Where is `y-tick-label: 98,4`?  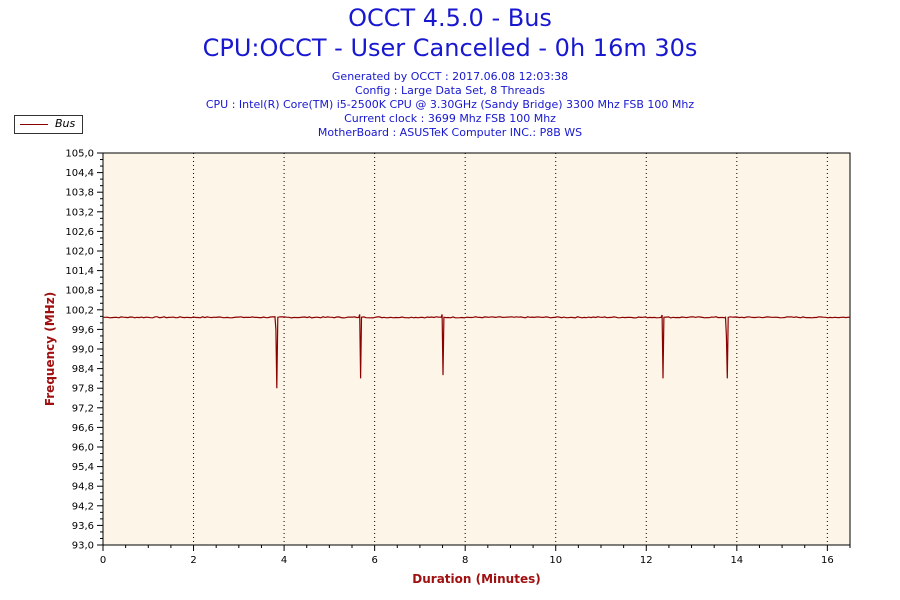
y-tick-label: 98,4 is located at coordinates (83, 369).